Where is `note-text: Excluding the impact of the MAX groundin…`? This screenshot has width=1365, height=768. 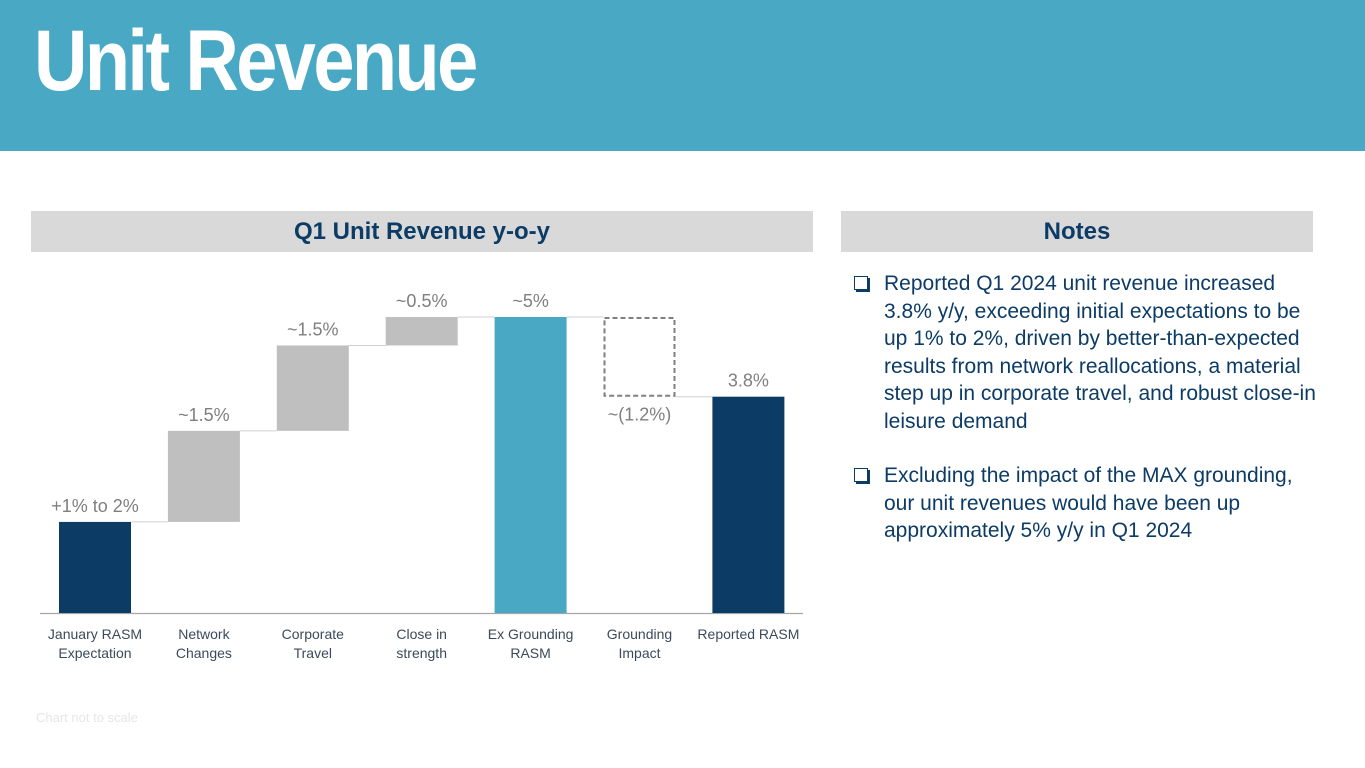 note-text: Excluding the impact of the MAX groundin… is located at coordinates (1088, 503).